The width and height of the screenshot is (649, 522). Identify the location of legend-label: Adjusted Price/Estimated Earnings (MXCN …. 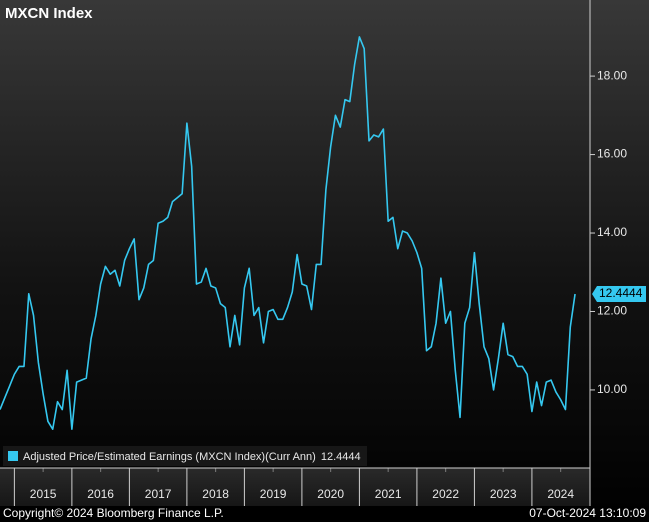
(169, 457).